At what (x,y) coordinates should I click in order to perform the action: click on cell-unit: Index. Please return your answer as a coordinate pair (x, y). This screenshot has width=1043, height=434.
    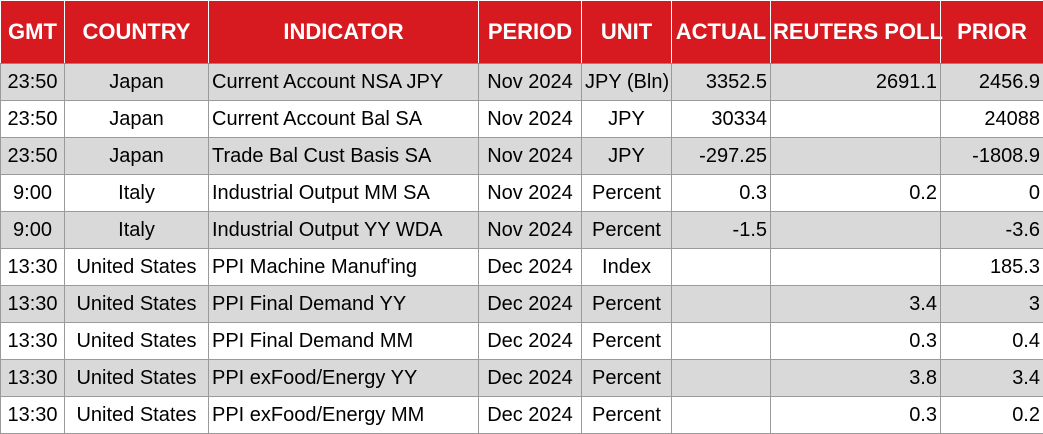
    Looking at the image, I should click on (627, 267).